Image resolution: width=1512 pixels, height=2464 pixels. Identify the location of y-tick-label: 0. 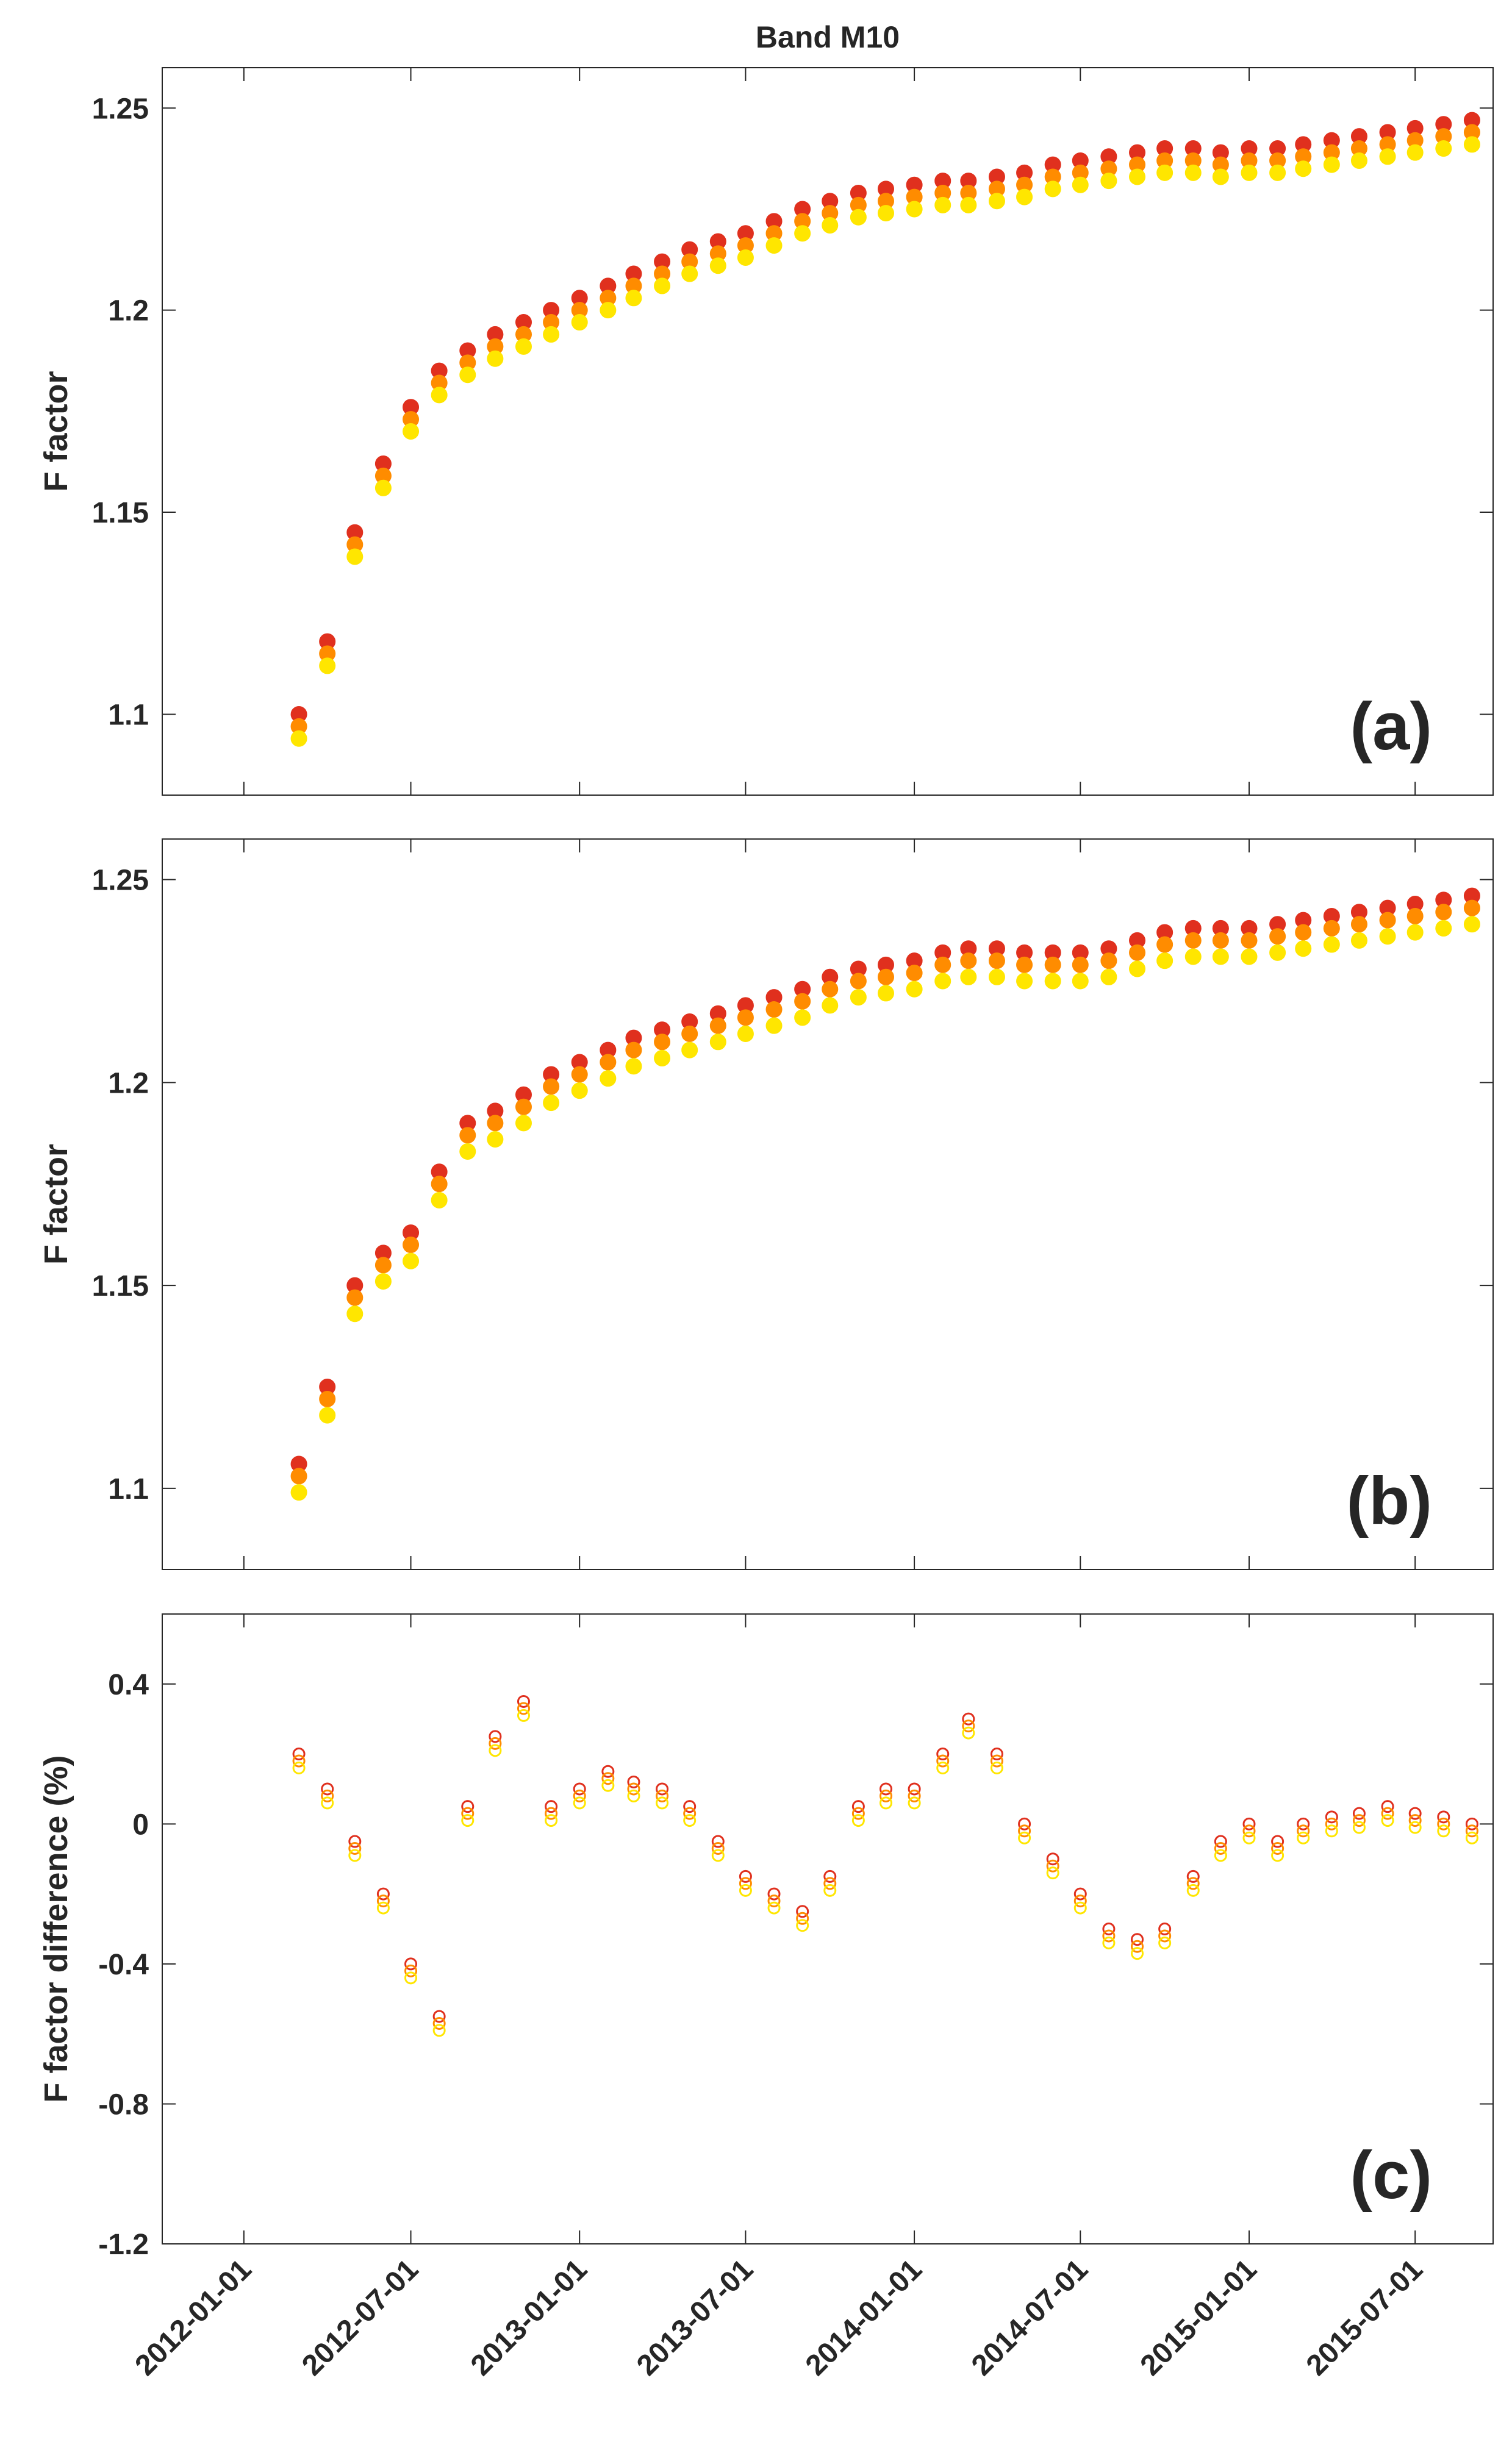
(140, 1825).